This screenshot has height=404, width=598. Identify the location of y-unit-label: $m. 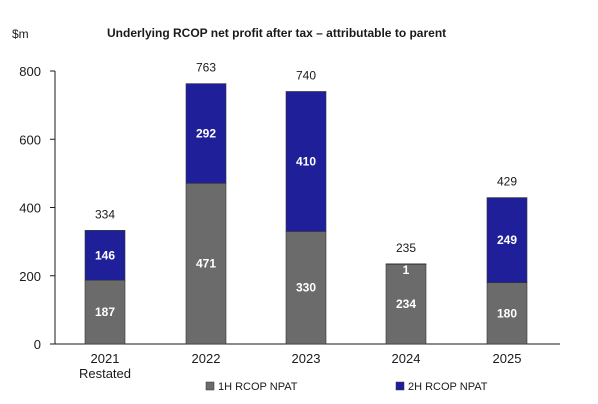
(20, 34).